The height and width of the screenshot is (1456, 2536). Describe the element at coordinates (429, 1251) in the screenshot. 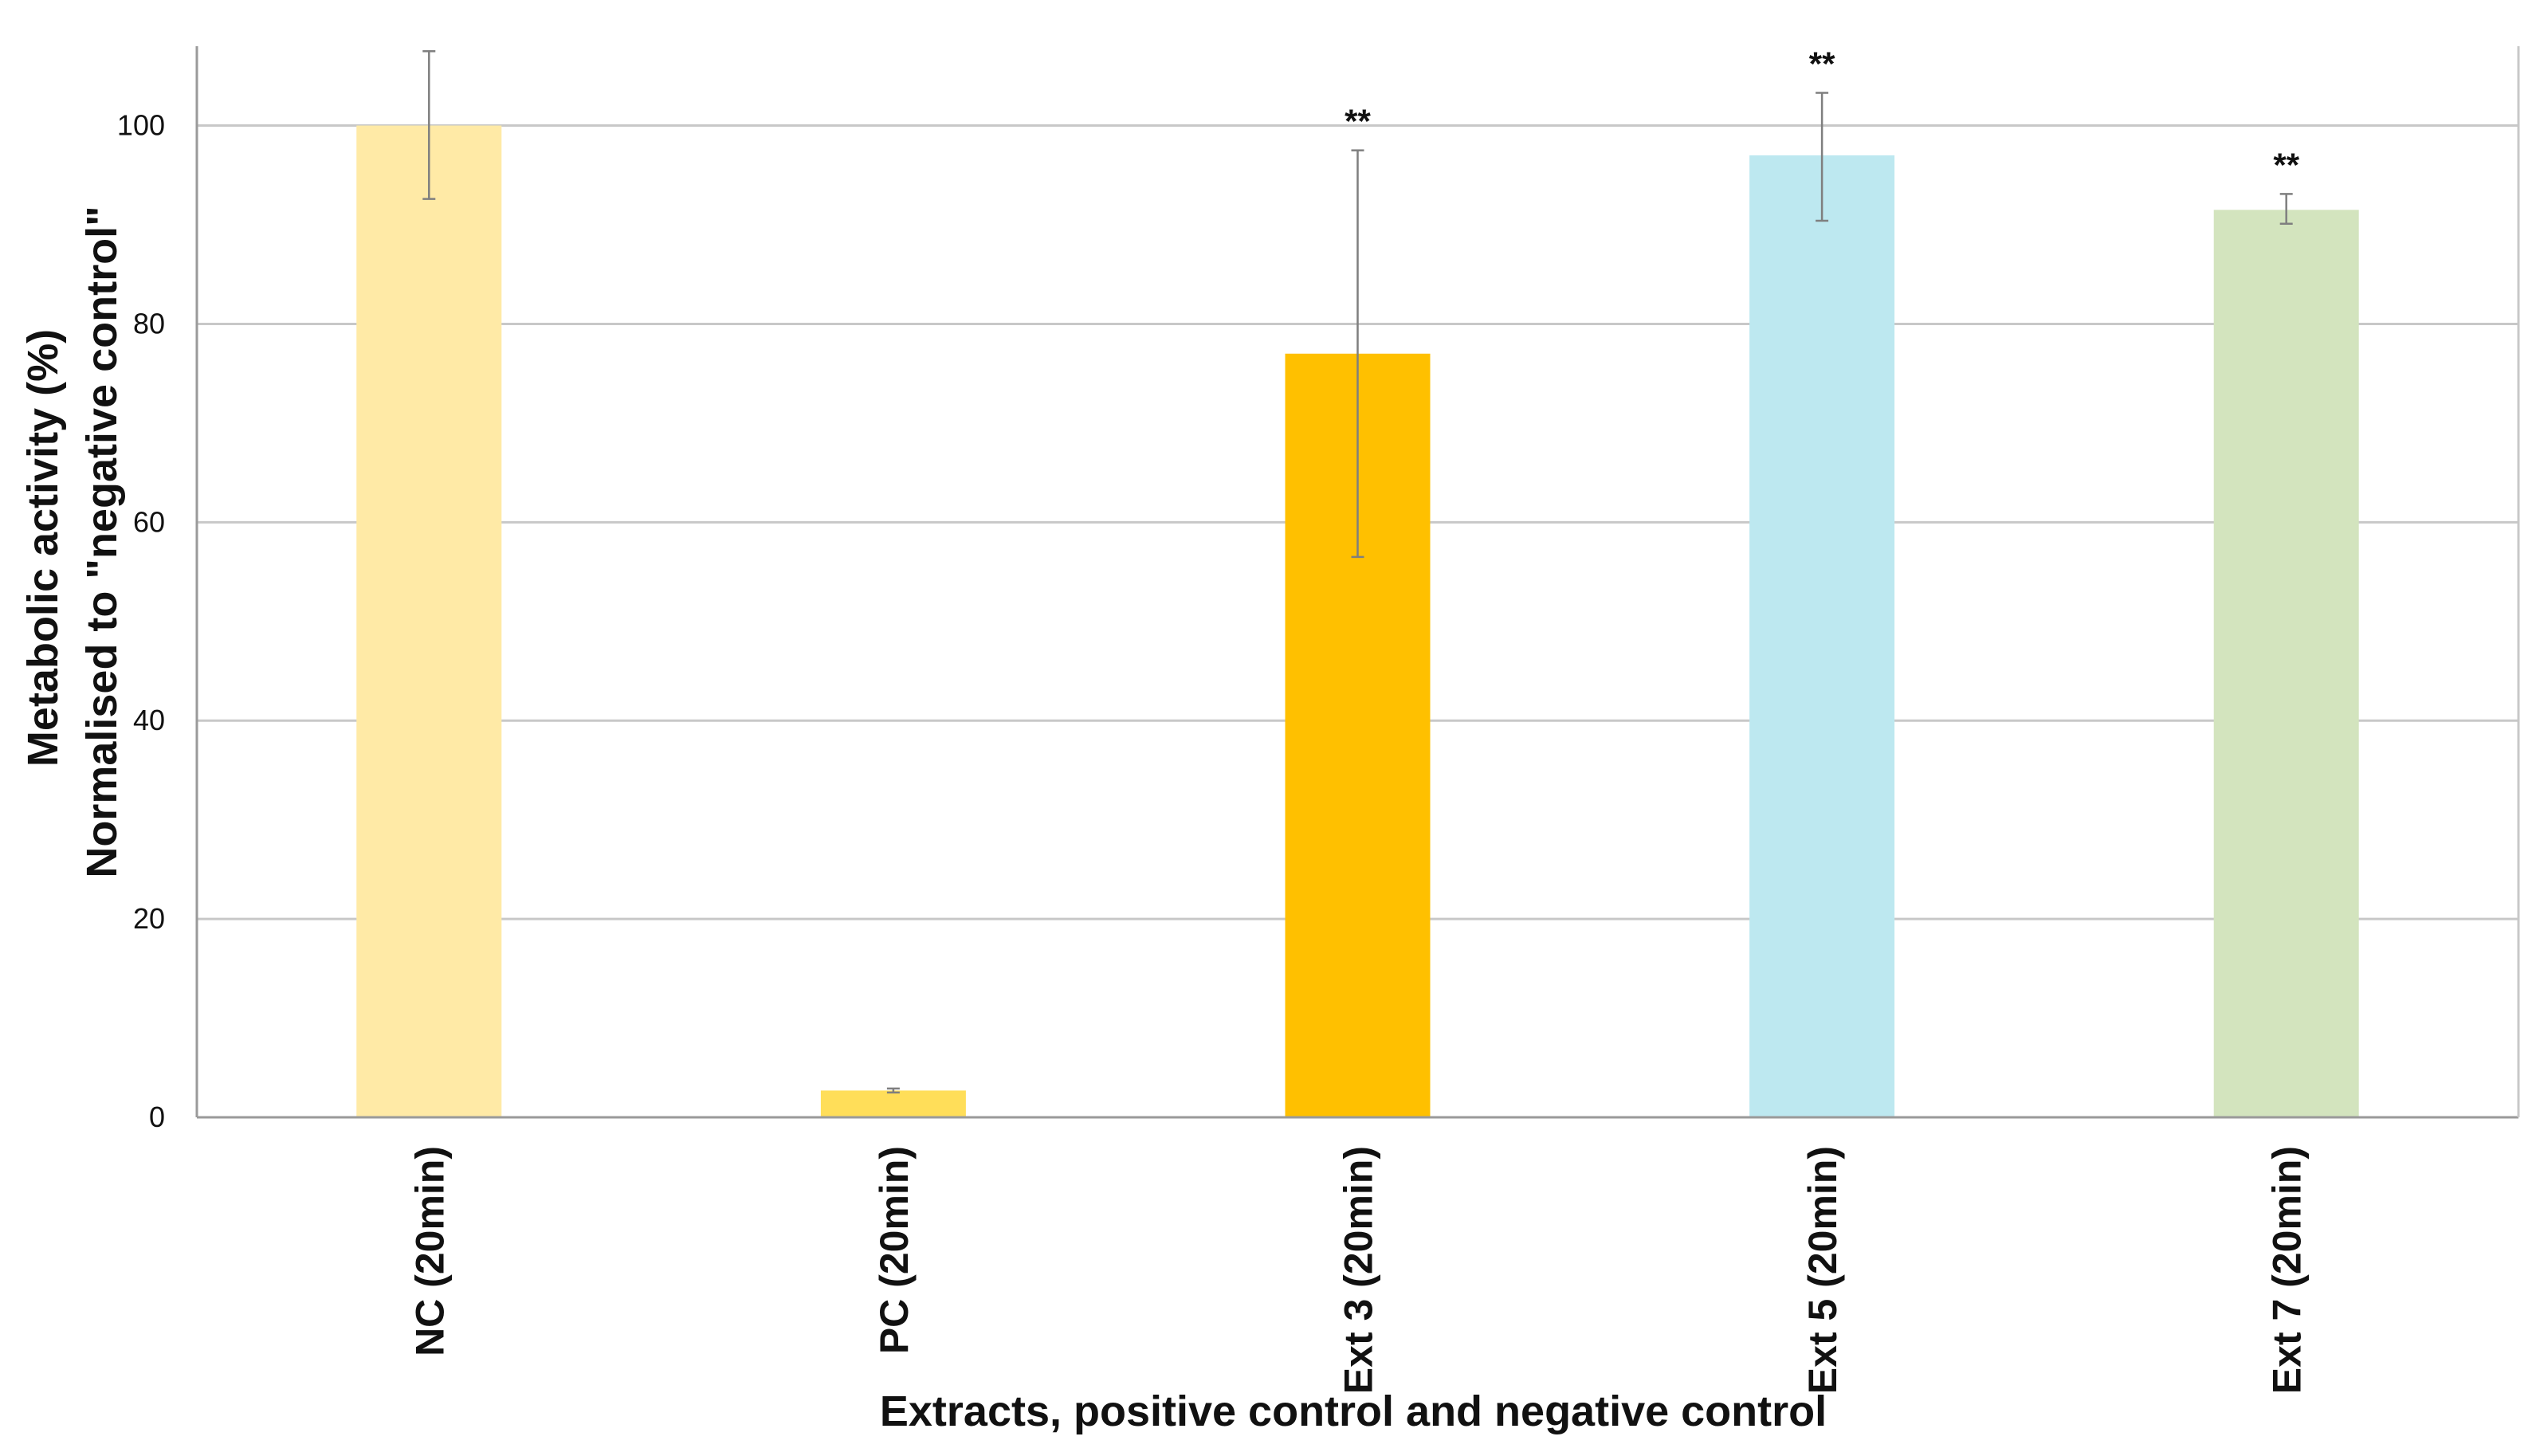

I see `x-tick-label: NC (20min)` at that location.